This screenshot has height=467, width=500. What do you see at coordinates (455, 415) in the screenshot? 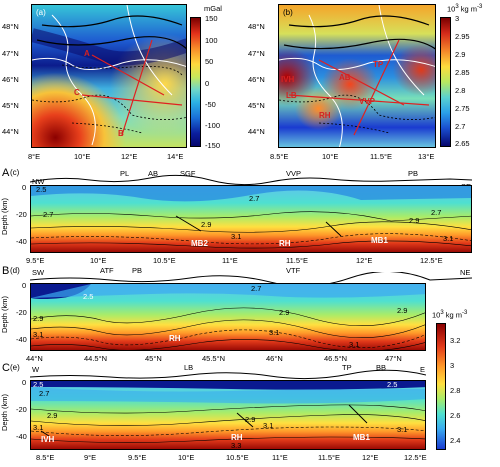
I see `cbar-tick: 2.6` at bounding box center [455, 415].